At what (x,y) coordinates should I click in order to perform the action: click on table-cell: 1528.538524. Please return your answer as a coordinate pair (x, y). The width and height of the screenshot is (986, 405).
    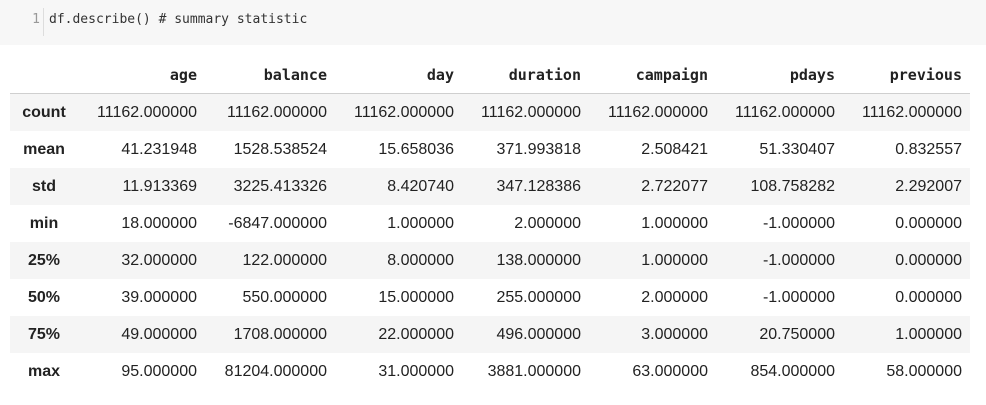
    Looking at the image, I should click on (280, 149).